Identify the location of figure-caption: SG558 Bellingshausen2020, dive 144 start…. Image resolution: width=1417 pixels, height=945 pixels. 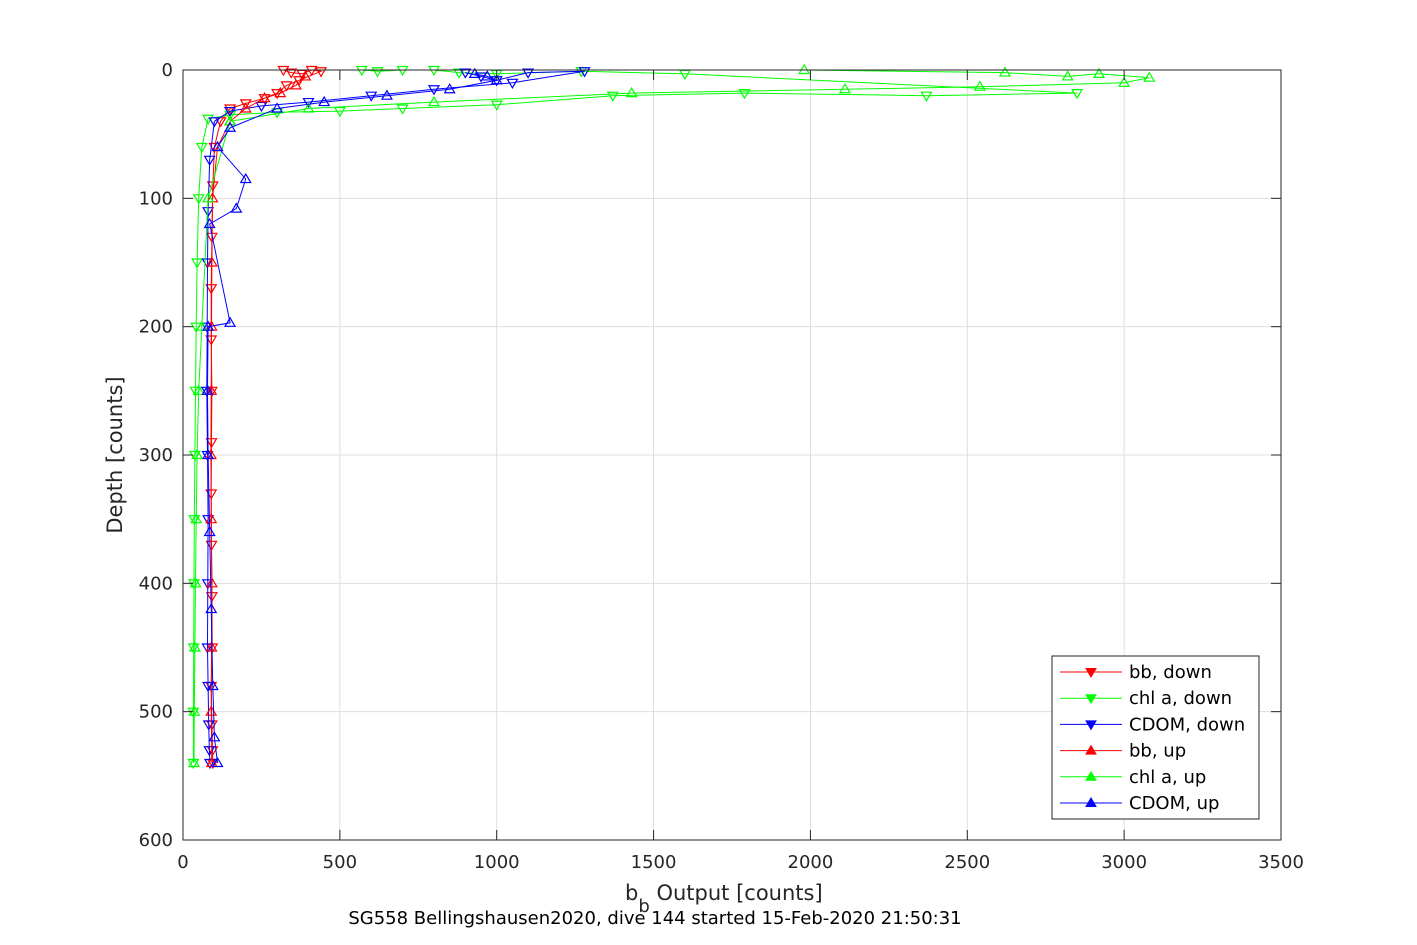
(654, 918).